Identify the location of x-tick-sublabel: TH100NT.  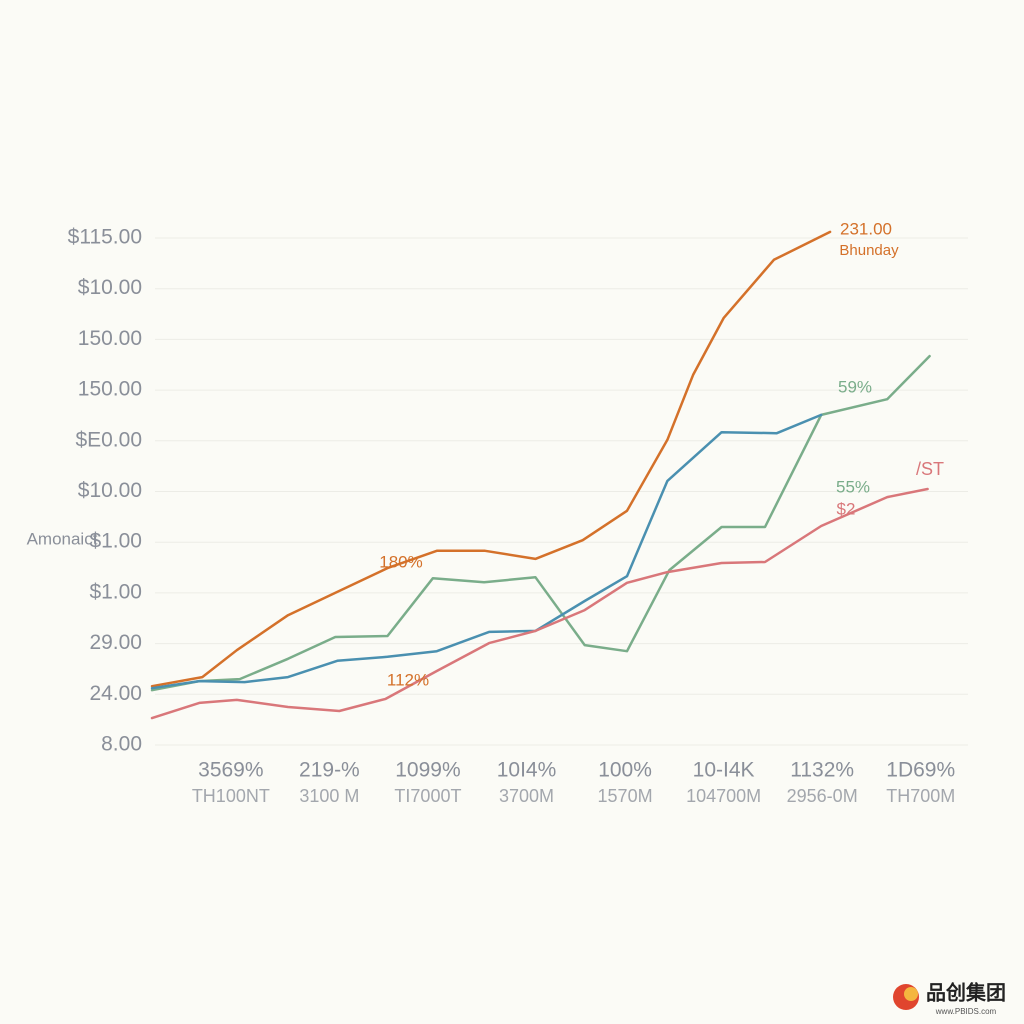
(231, 796).